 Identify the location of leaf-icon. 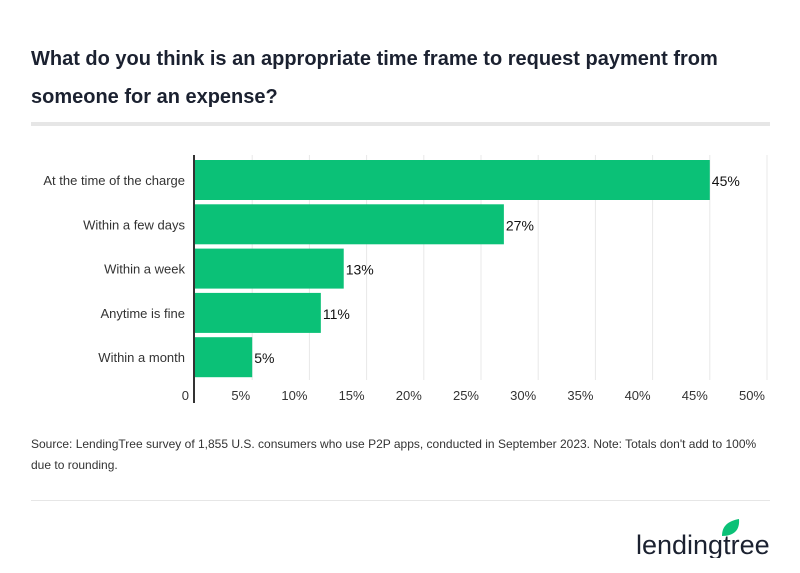
(731, 527).